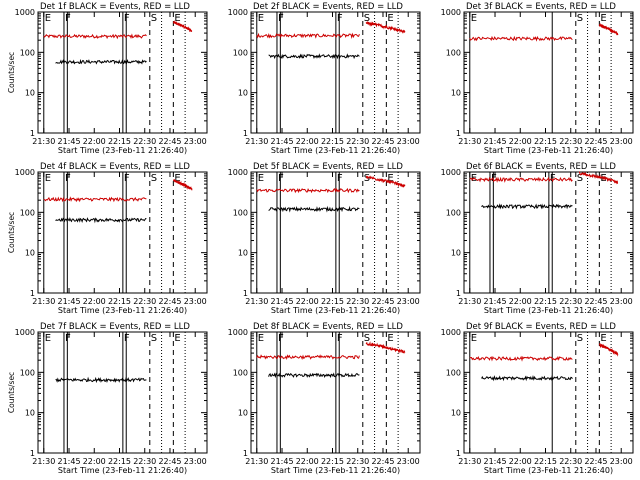 The width and height of the screenshot is (640, 480). I want to click on chart-title: Det 7f BLACK = Events, RED = LLD, so click(115, 327).